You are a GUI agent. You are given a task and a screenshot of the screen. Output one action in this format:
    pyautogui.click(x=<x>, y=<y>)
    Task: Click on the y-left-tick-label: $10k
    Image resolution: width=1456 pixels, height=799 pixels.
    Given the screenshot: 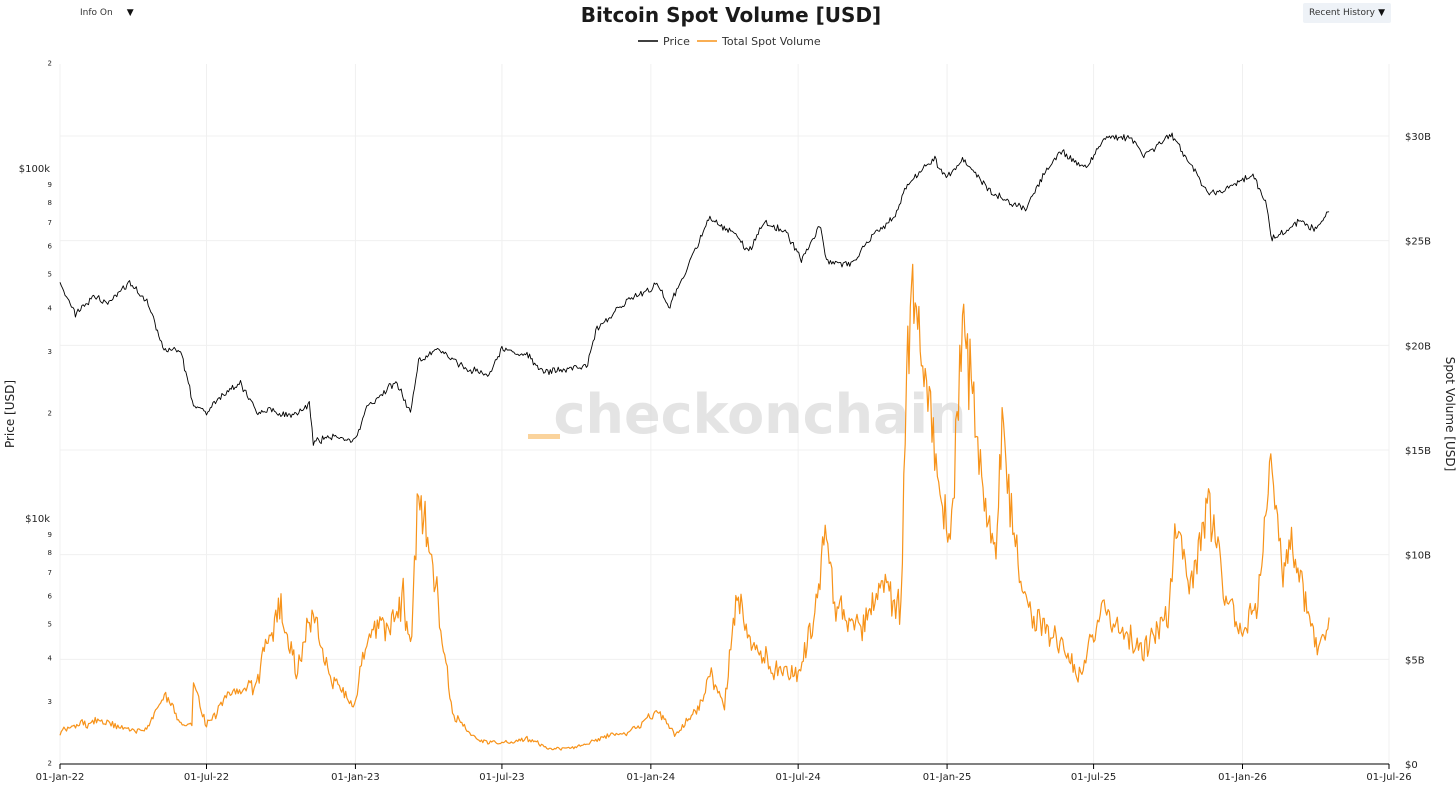 What is the action you would take?
    pyautogui.click(x=37, y=519)
    